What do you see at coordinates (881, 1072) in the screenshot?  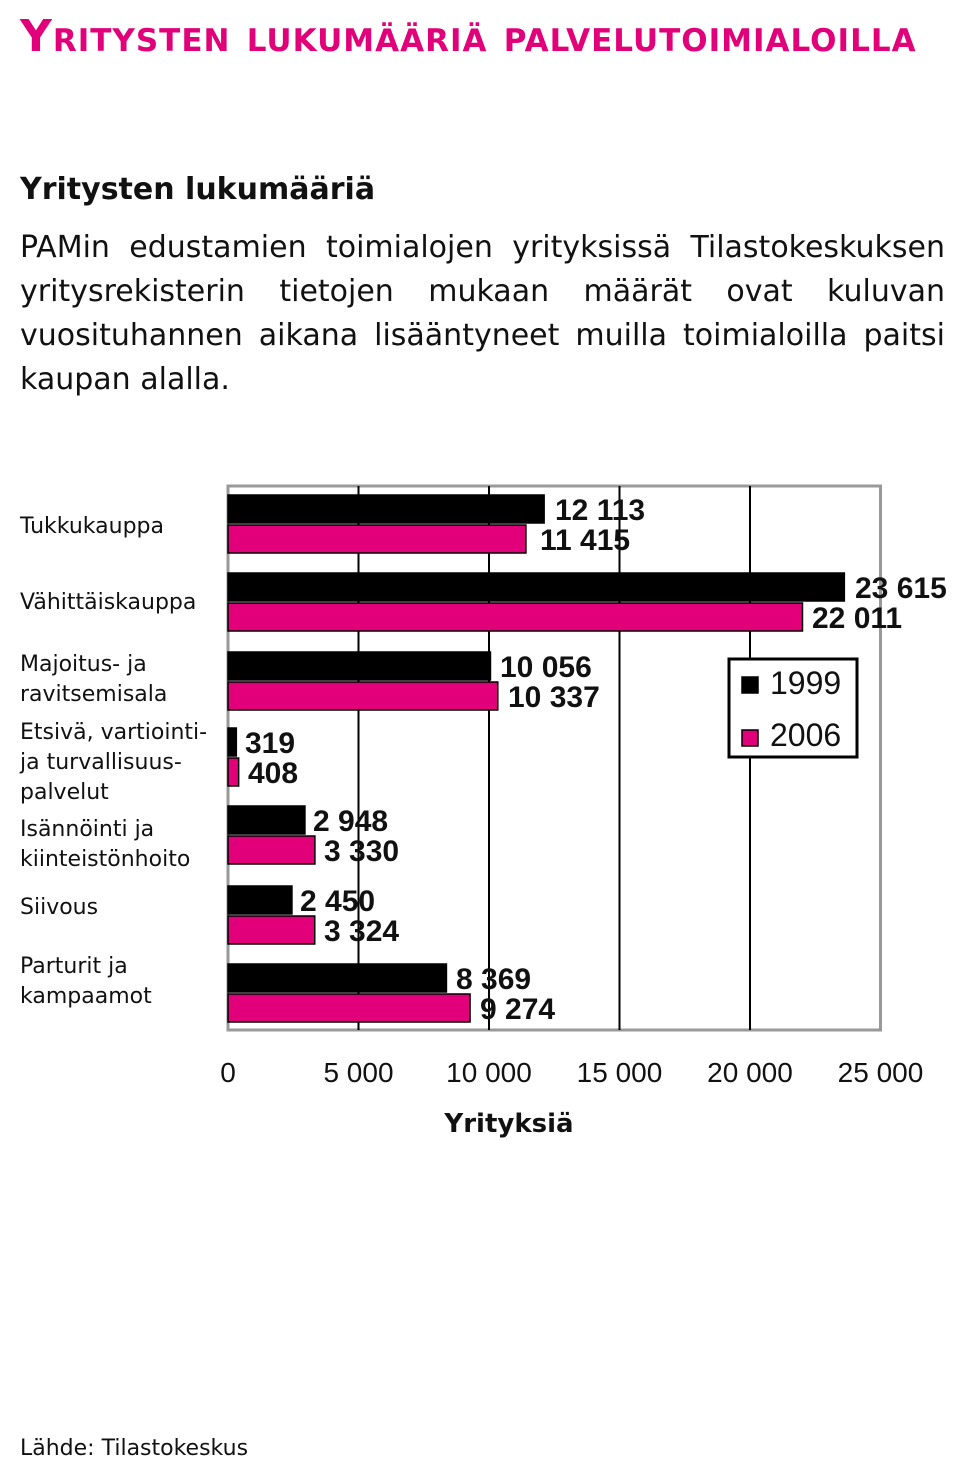 I see `x-tick-label-5: 25 000` at bounding box center [881, 1072].